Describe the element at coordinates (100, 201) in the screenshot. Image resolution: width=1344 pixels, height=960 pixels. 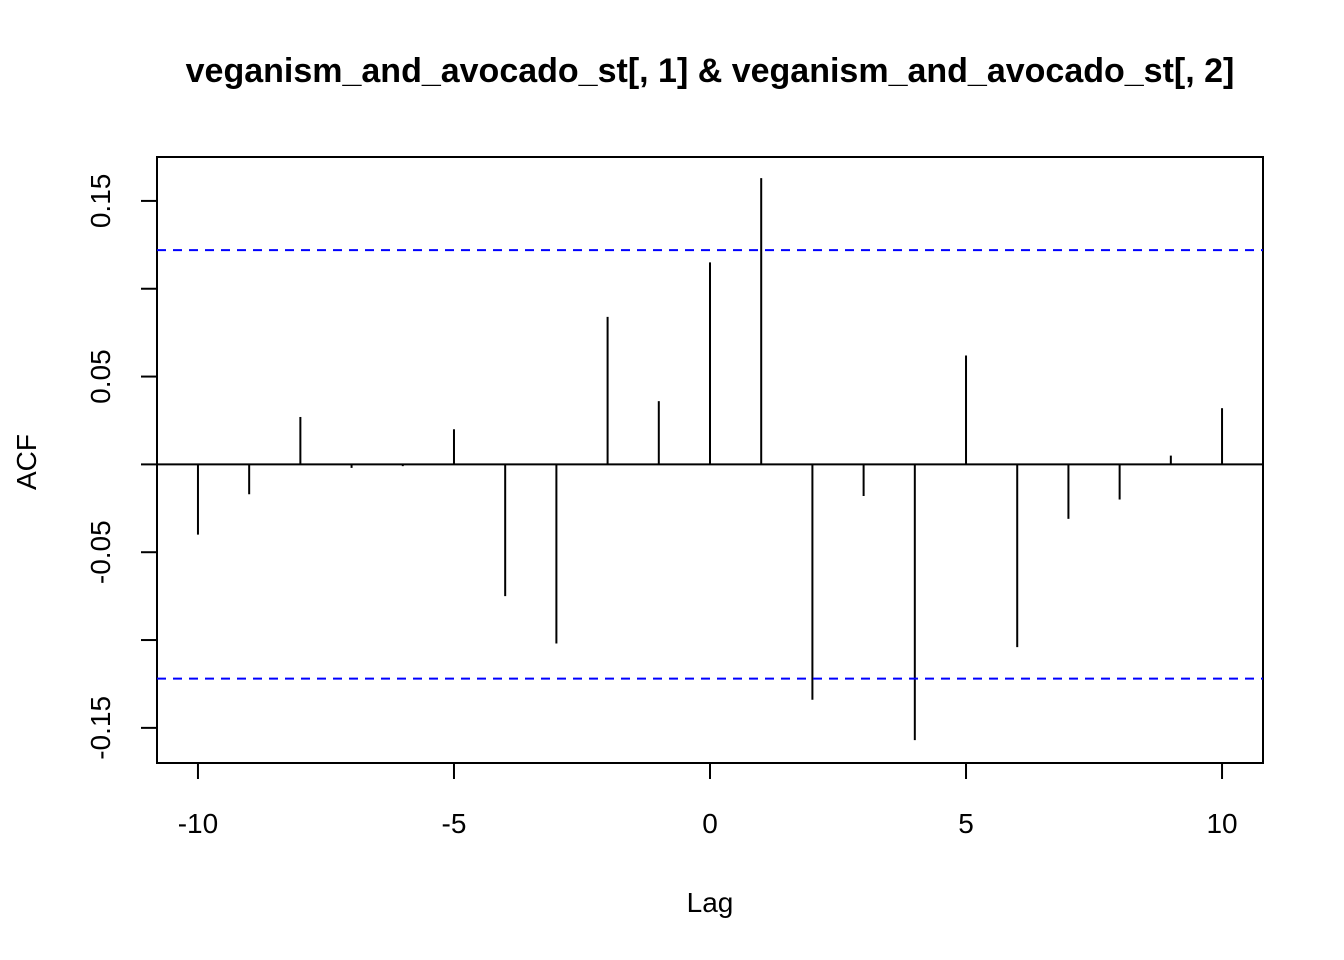
I see `y-tick-label: 0.15` at that location.